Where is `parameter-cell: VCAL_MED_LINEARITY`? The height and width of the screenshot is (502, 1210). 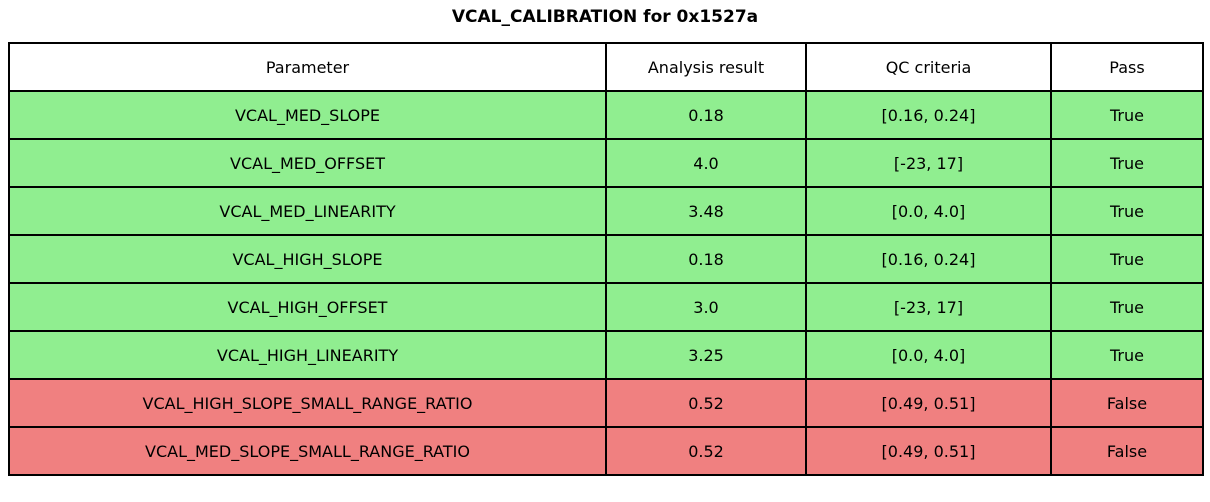
parameter-cell: VCAL_MED_LINEARITY is located at coordinates (307, 211).